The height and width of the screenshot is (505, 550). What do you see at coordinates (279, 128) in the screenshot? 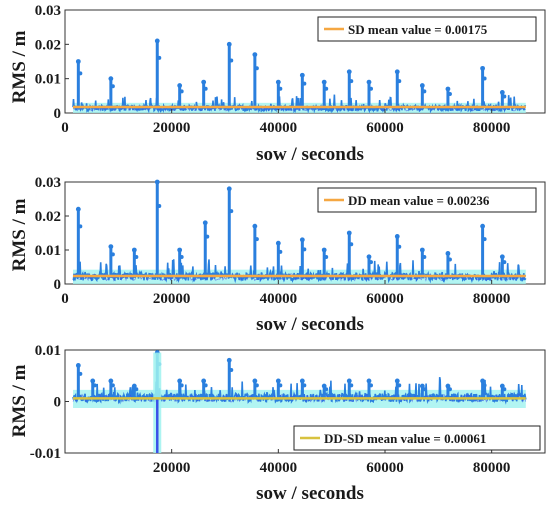
I see `x-tick-label: 40000` at bounding box center [279, 128].